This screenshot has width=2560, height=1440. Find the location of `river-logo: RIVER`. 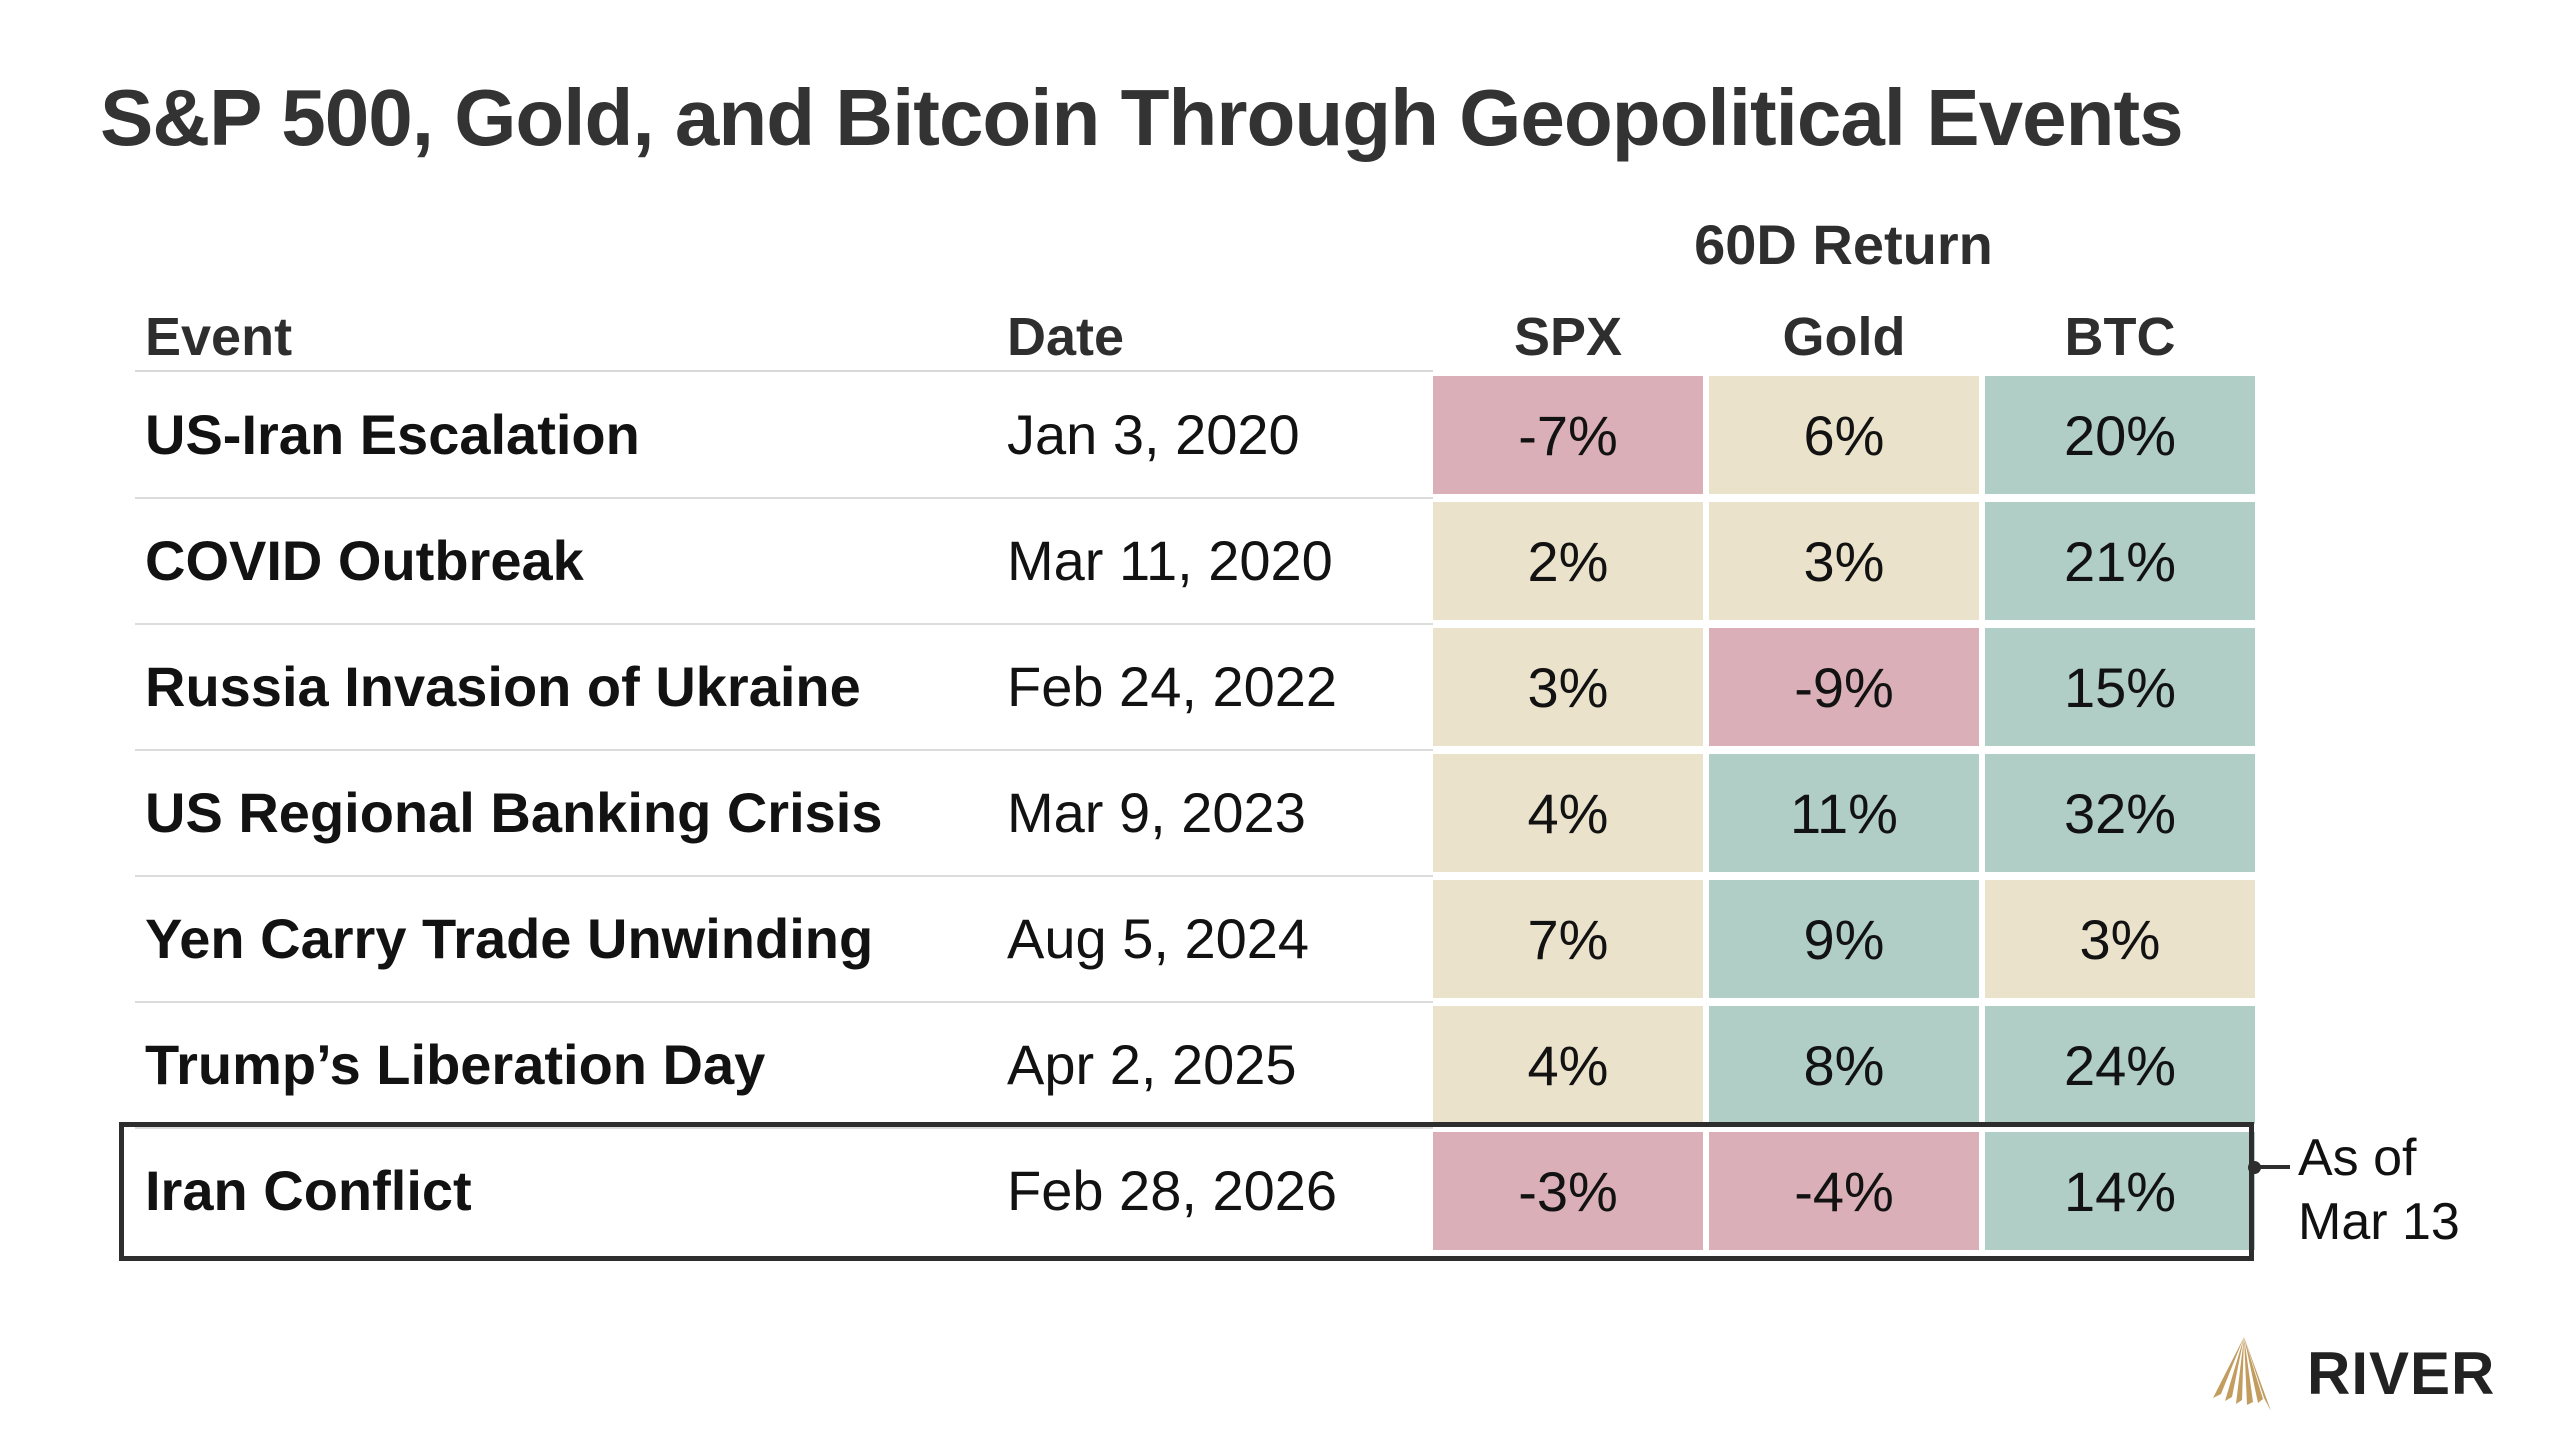

river-logo: RIVER is located at coordinates (2354, 1374).